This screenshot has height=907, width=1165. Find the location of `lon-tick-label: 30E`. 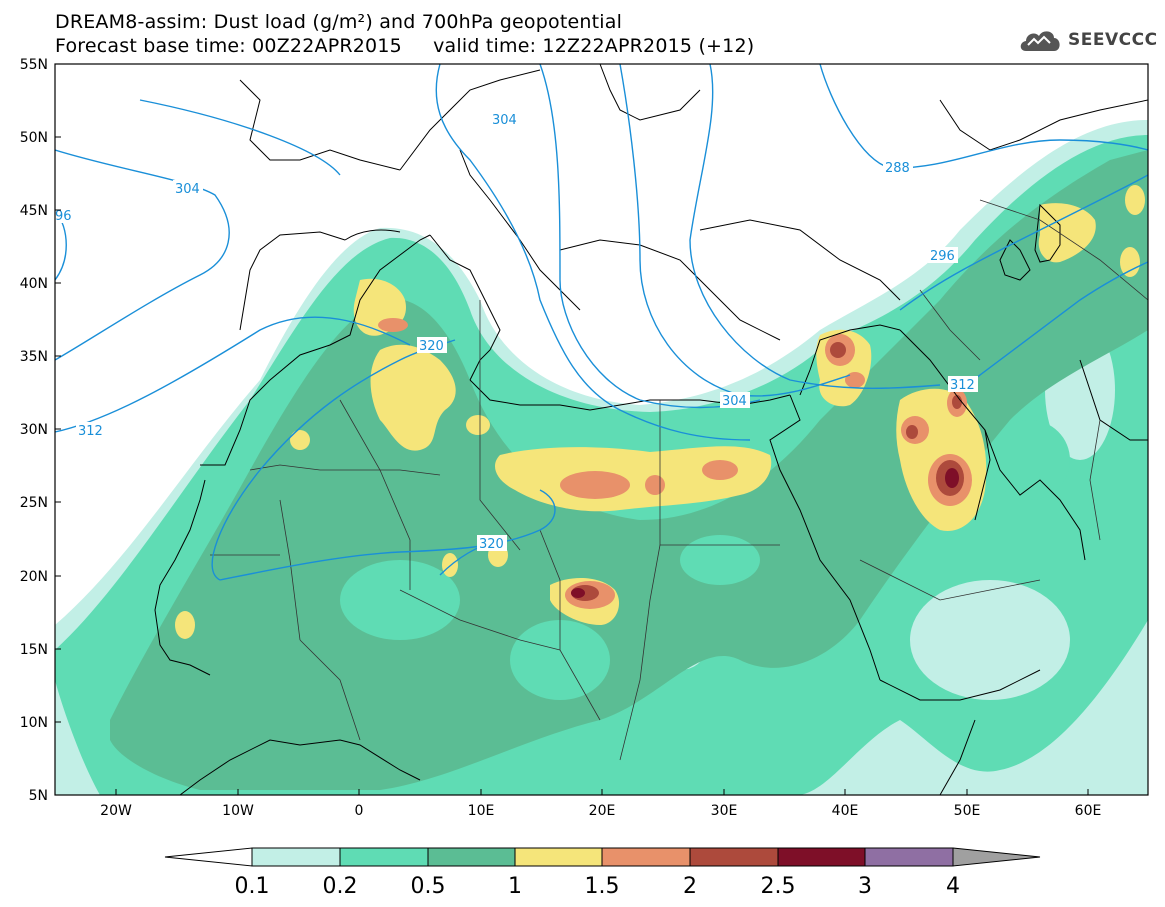

lon-tick-label: 30E is located at coordinates (724, 811).